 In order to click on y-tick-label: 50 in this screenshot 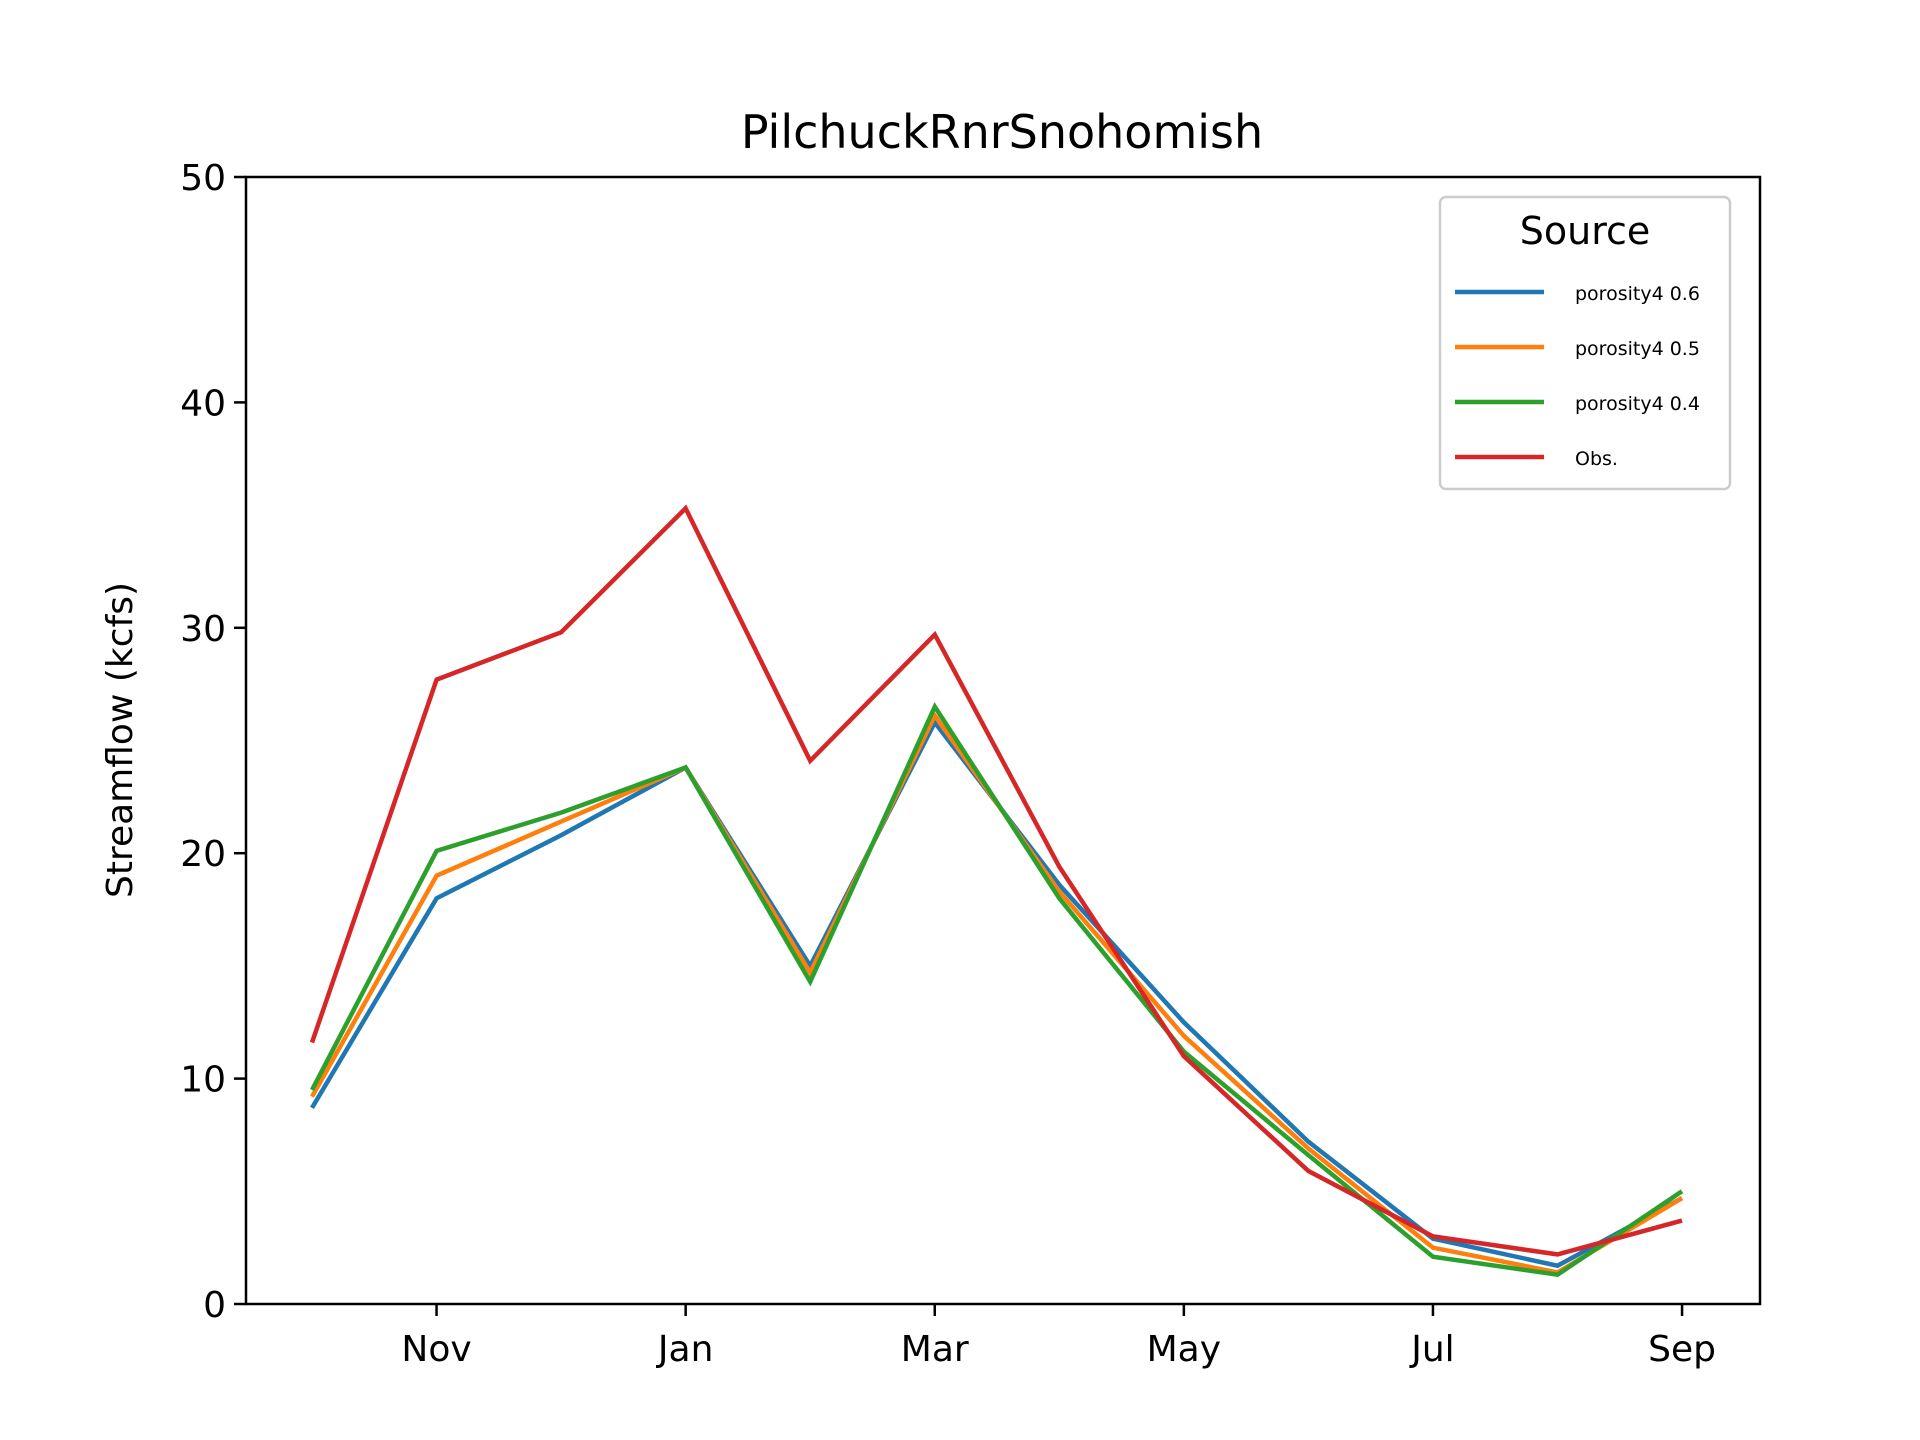, I will do `click(203, 178)`.